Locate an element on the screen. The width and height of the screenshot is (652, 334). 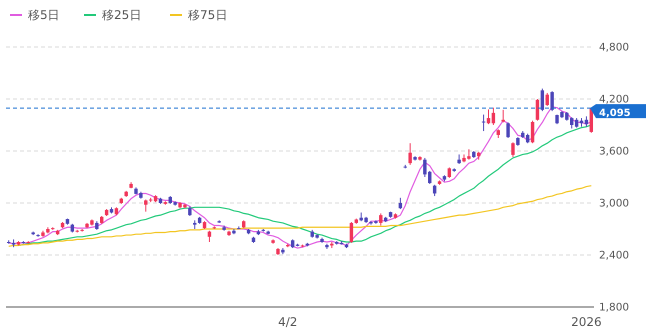
ref-line-label: 4,095 is located at coordinates (615, 114).